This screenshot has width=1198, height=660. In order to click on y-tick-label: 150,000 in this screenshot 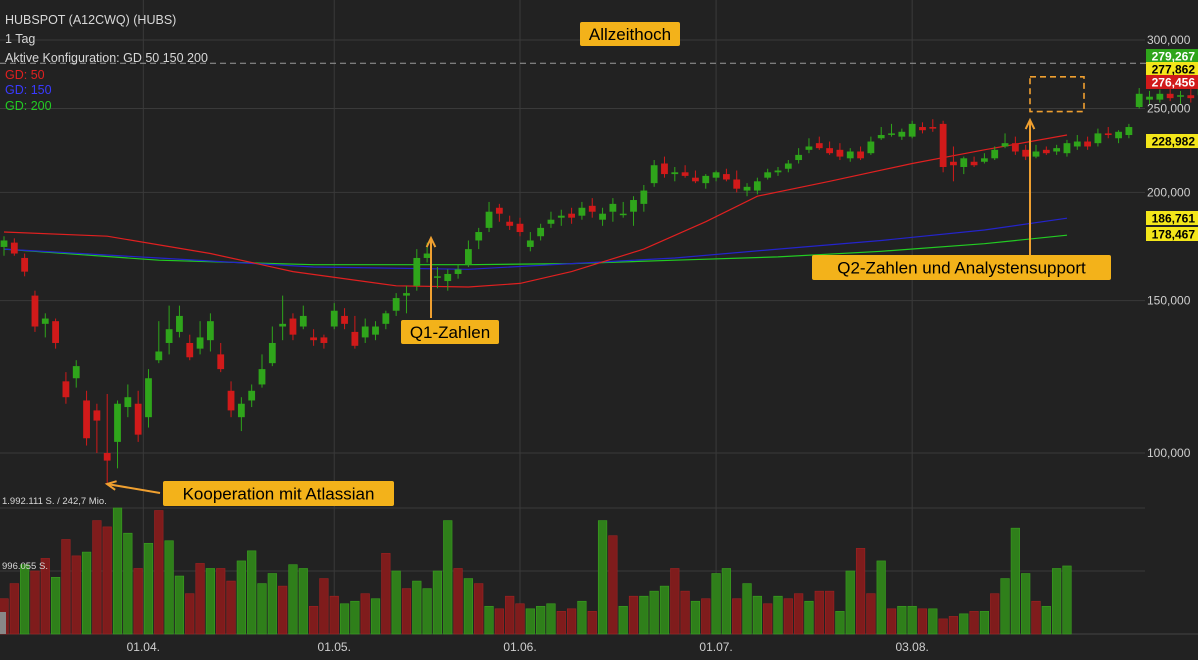, I will do `click(1169, 301)`.